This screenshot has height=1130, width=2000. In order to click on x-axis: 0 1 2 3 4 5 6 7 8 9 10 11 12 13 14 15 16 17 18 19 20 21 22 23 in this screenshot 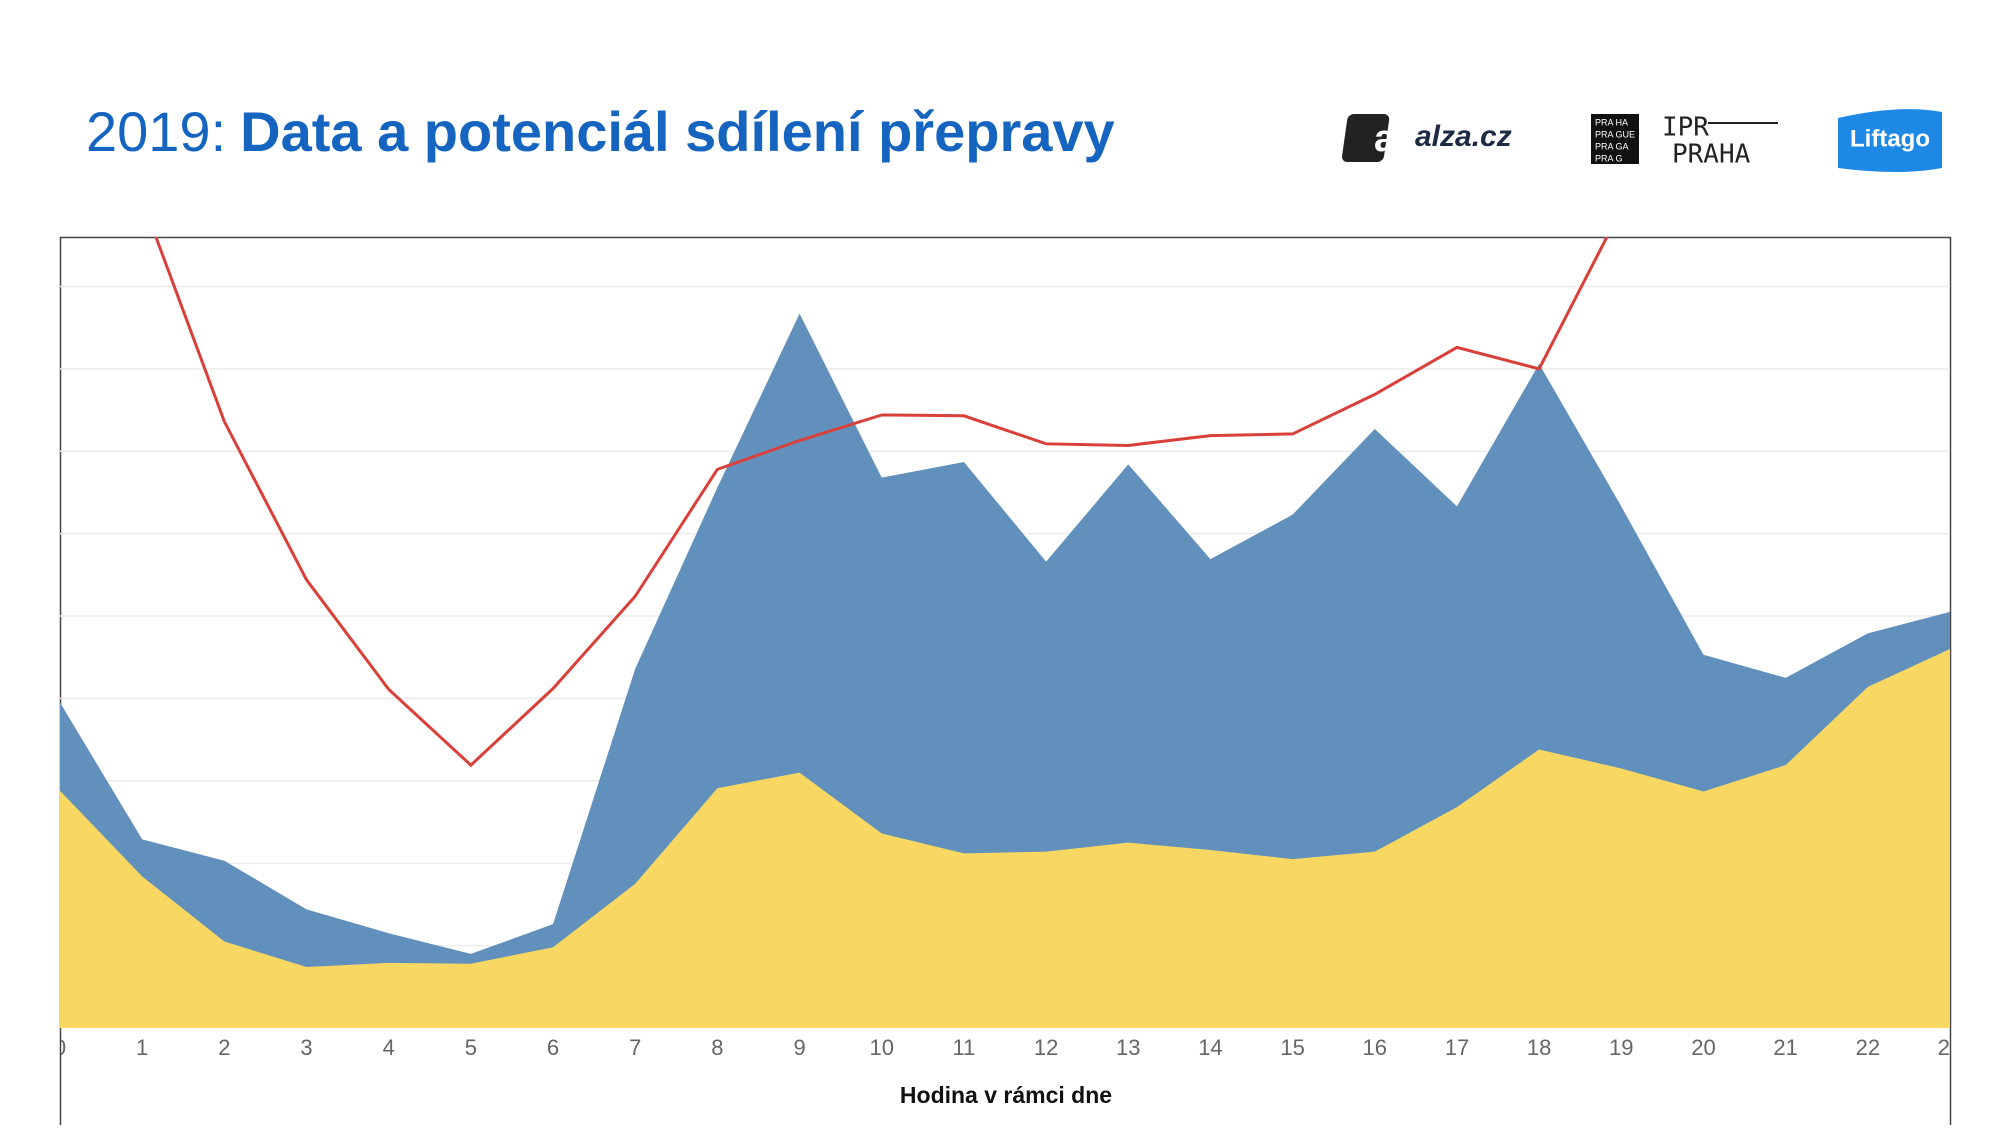, I will do `click(1008, 1047)`.